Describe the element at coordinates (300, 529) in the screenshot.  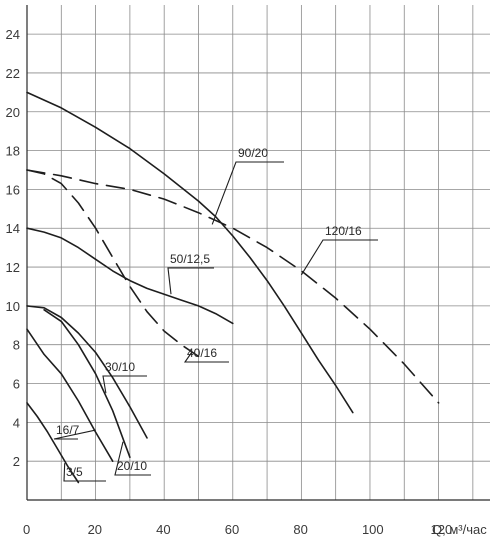
I see `x-tick-label: 80` at that location.